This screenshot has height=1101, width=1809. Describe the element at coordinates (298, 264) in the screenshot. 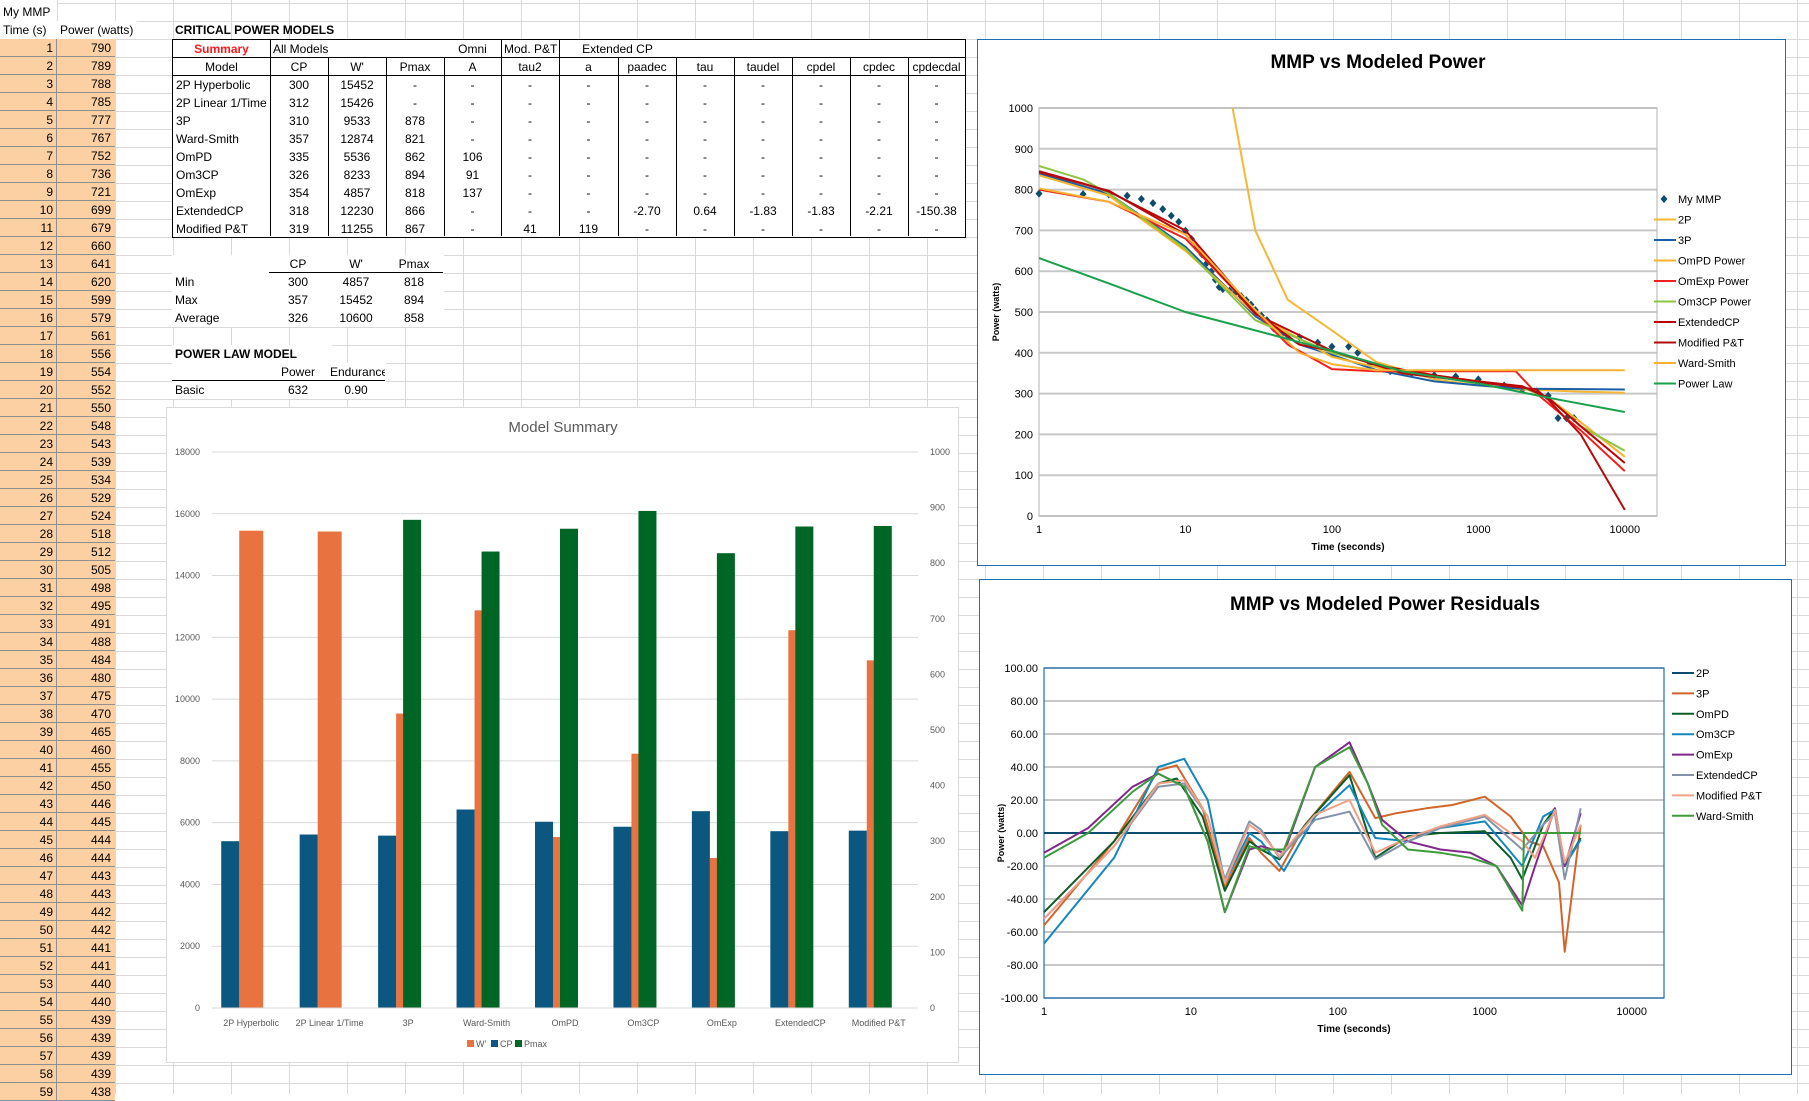

I see `stats-header: CP` at that location.